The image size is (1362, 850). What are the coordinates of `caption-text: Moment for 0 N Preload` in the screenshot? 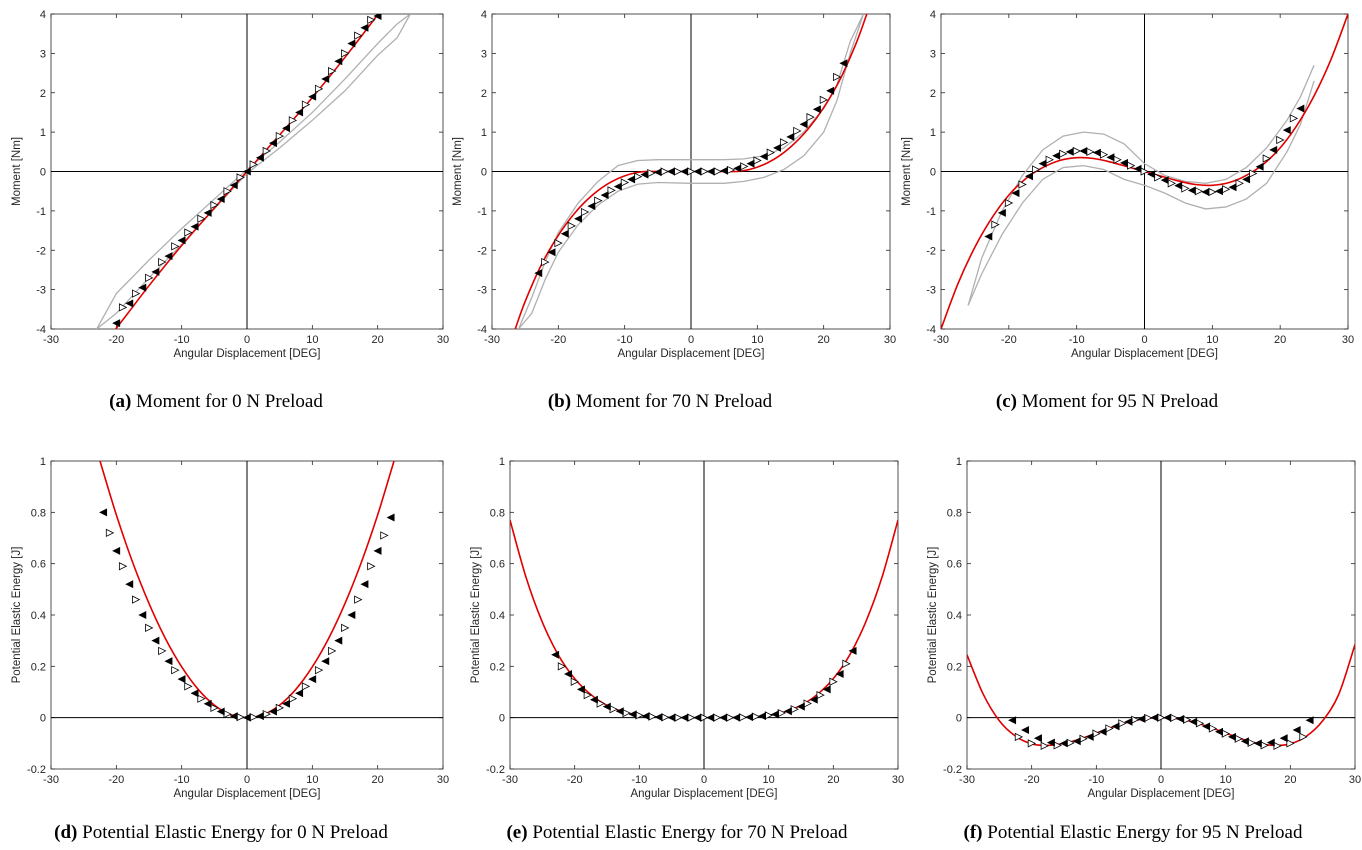 It's located at (227, 401).